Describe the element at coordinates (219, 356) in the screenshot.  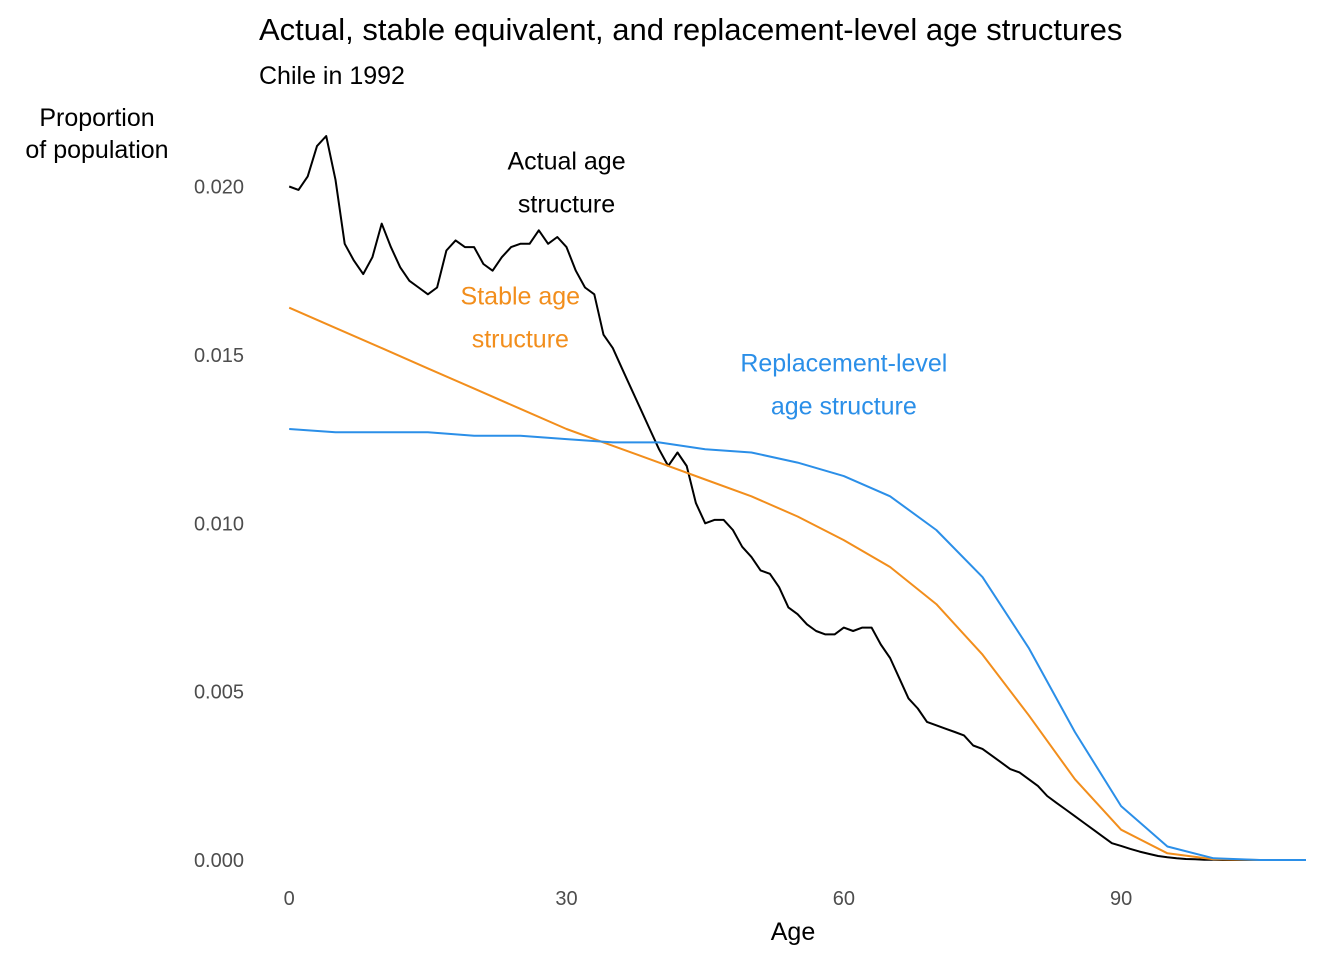
I see `y-tick-label: 0.015` at that location.